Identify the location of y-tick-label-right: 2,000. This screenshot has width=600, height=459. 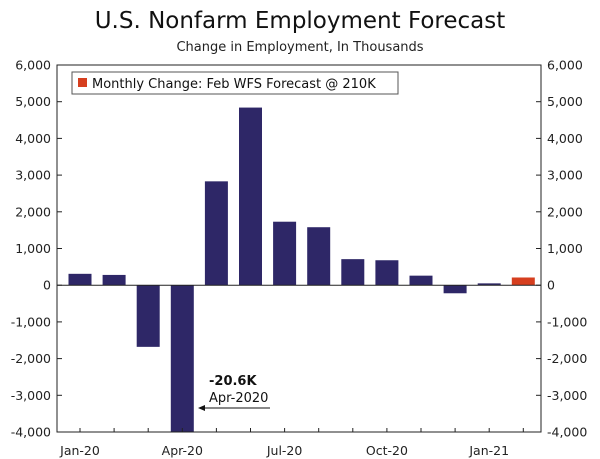
(565, 211).